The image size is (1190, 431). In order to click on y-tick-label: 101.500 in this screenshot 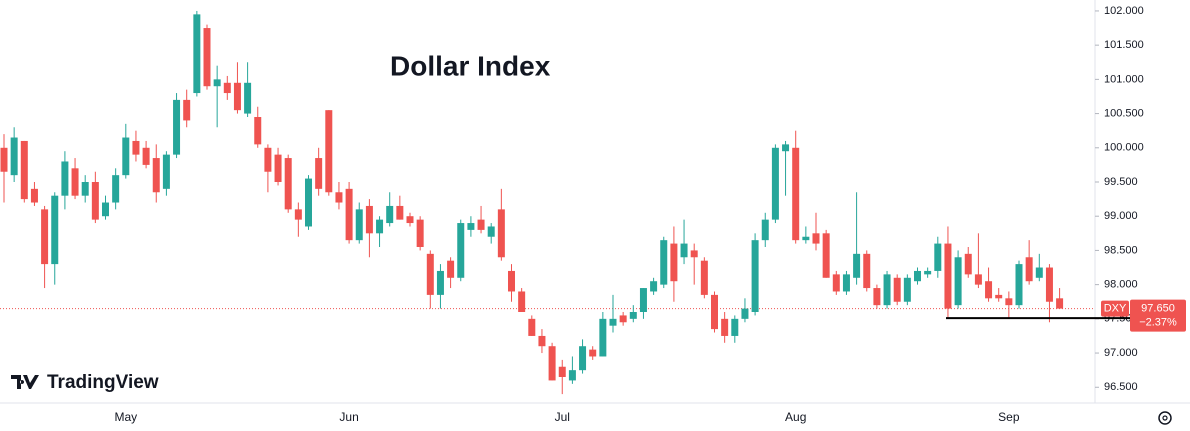, I will do `click(1124, 45)`.